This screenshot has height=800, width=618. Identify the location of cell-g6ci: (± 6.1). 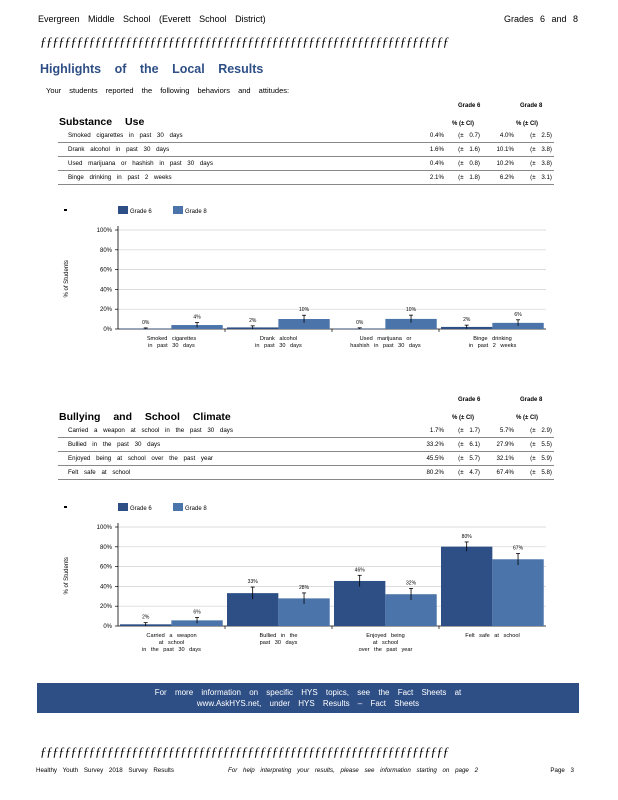
(464, 444).